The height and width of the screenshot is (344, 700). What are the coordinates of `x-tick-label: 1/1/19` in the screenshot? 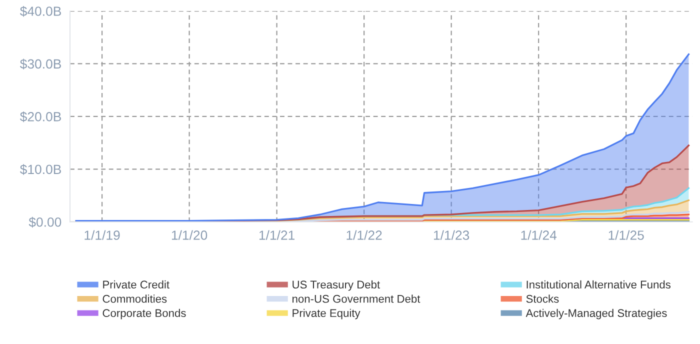 It's located at (102, 235).